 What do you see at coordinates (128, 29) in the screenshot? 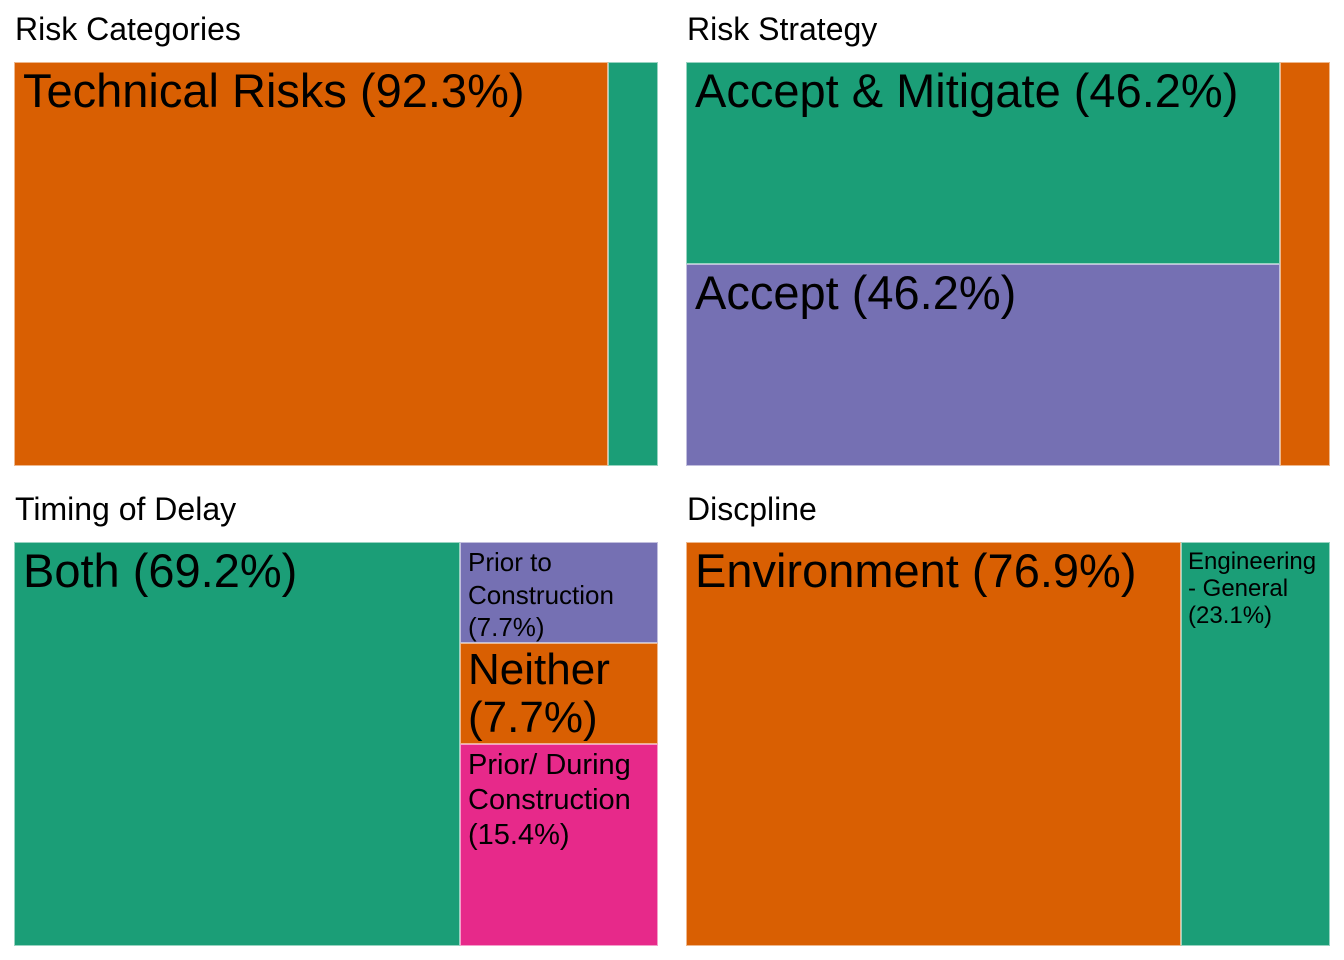
I see `panel-title-risk-categories: Risk Categories` at bounding box center [128, 29].